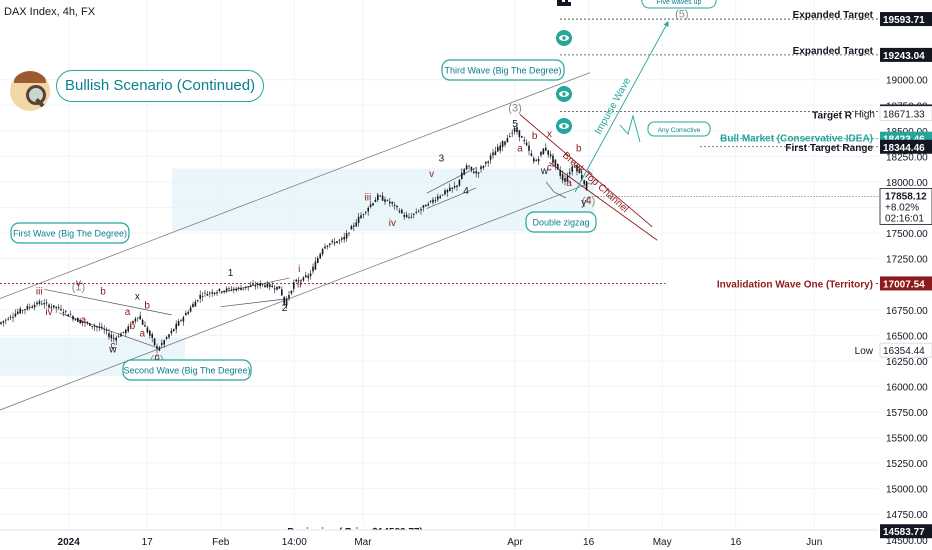 Image resolution: width=932 pixels, height=550 pixels. I want to click on wave-label: x, so click(137, 297).